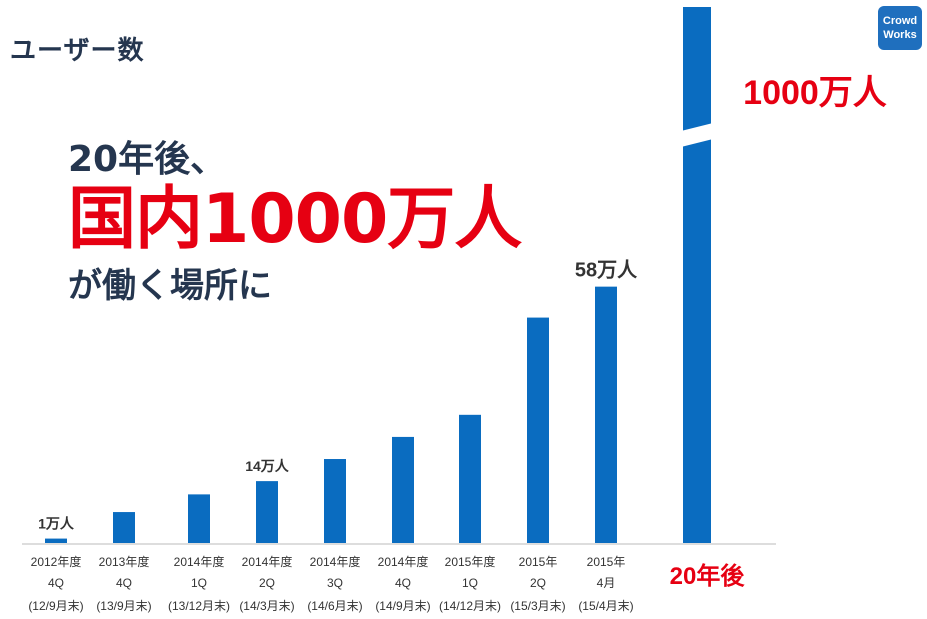 This screenshot has height=619, width=927. Describe the element at coordinates (470, 583) in the screenshot. I see `tick-label-6-1: 1Q` at that location.